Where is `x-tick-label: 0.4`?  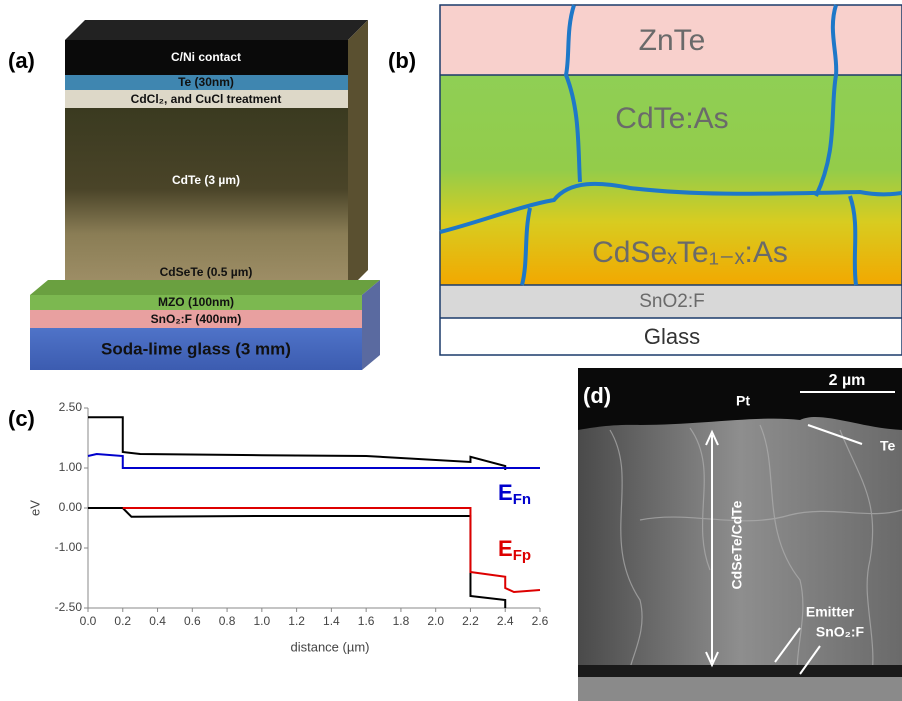
x-tick-label: 0.4 is located at coordinates (157, 621).